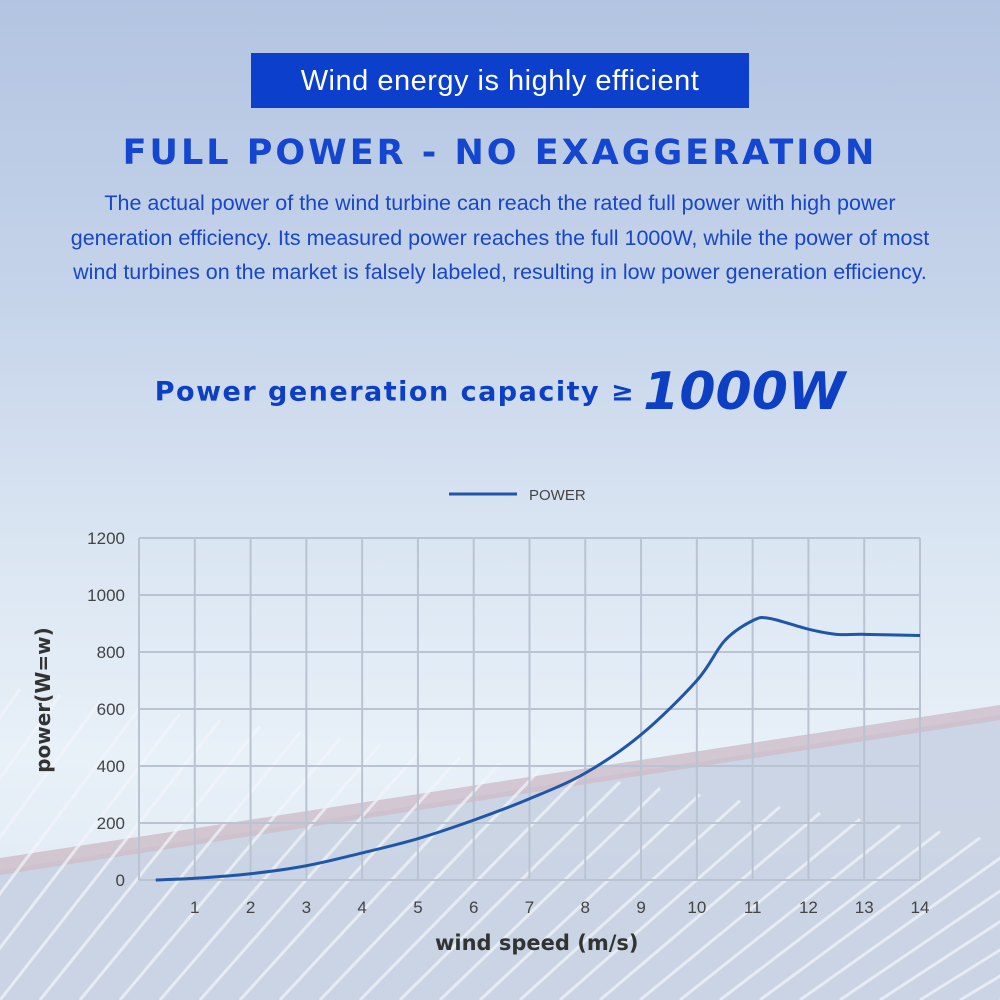  Describe the element at coordinates (106, 538) in the screenshot. I see `y-tick-label: 1200` at that location.